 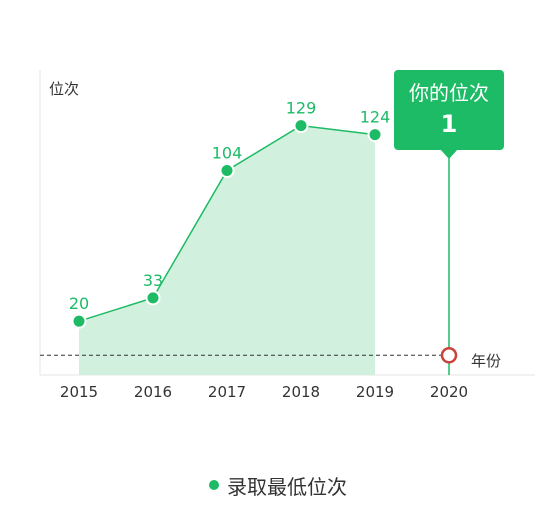 I want to click on y-axis-label: 位次, so click(x=64, y=89).